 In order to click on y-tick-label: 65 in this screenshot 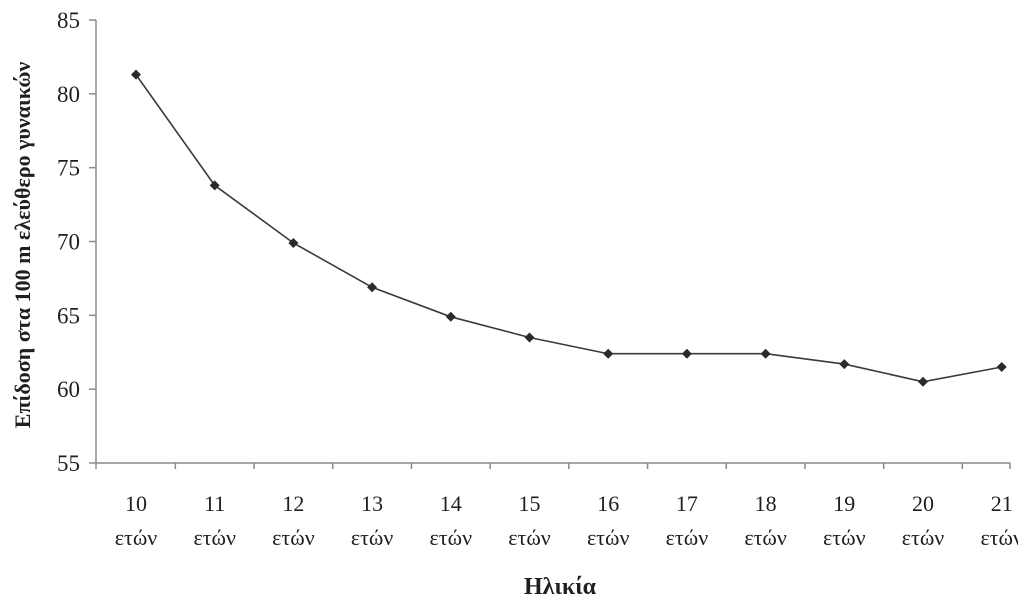, I will do `click(68, 315)`.